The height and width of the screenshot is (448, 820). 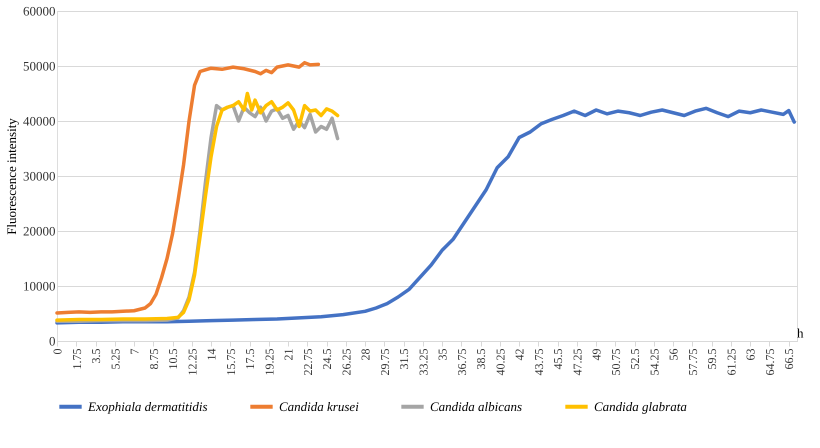 I want to click on x-tick-label: 15.75, so click(x=231, y=362).